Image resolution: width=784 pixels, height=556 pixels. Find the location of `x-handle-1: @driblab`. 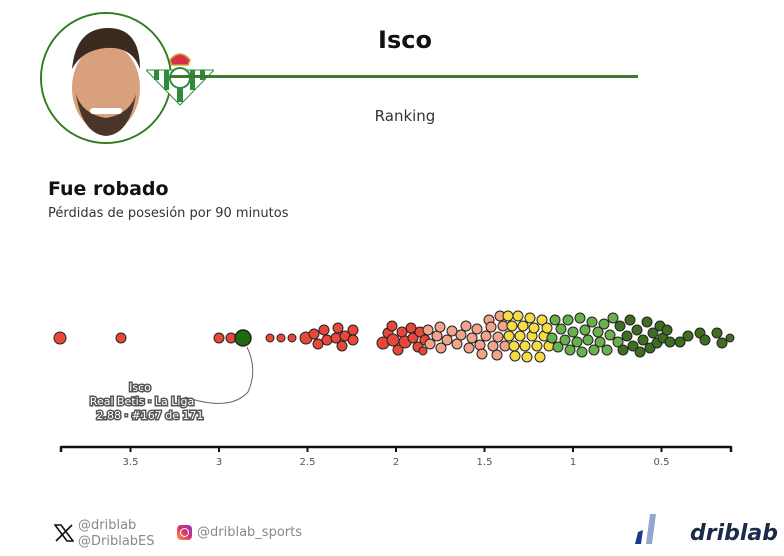

x-handle-1: @driblab is located at coordinates (107, 525).